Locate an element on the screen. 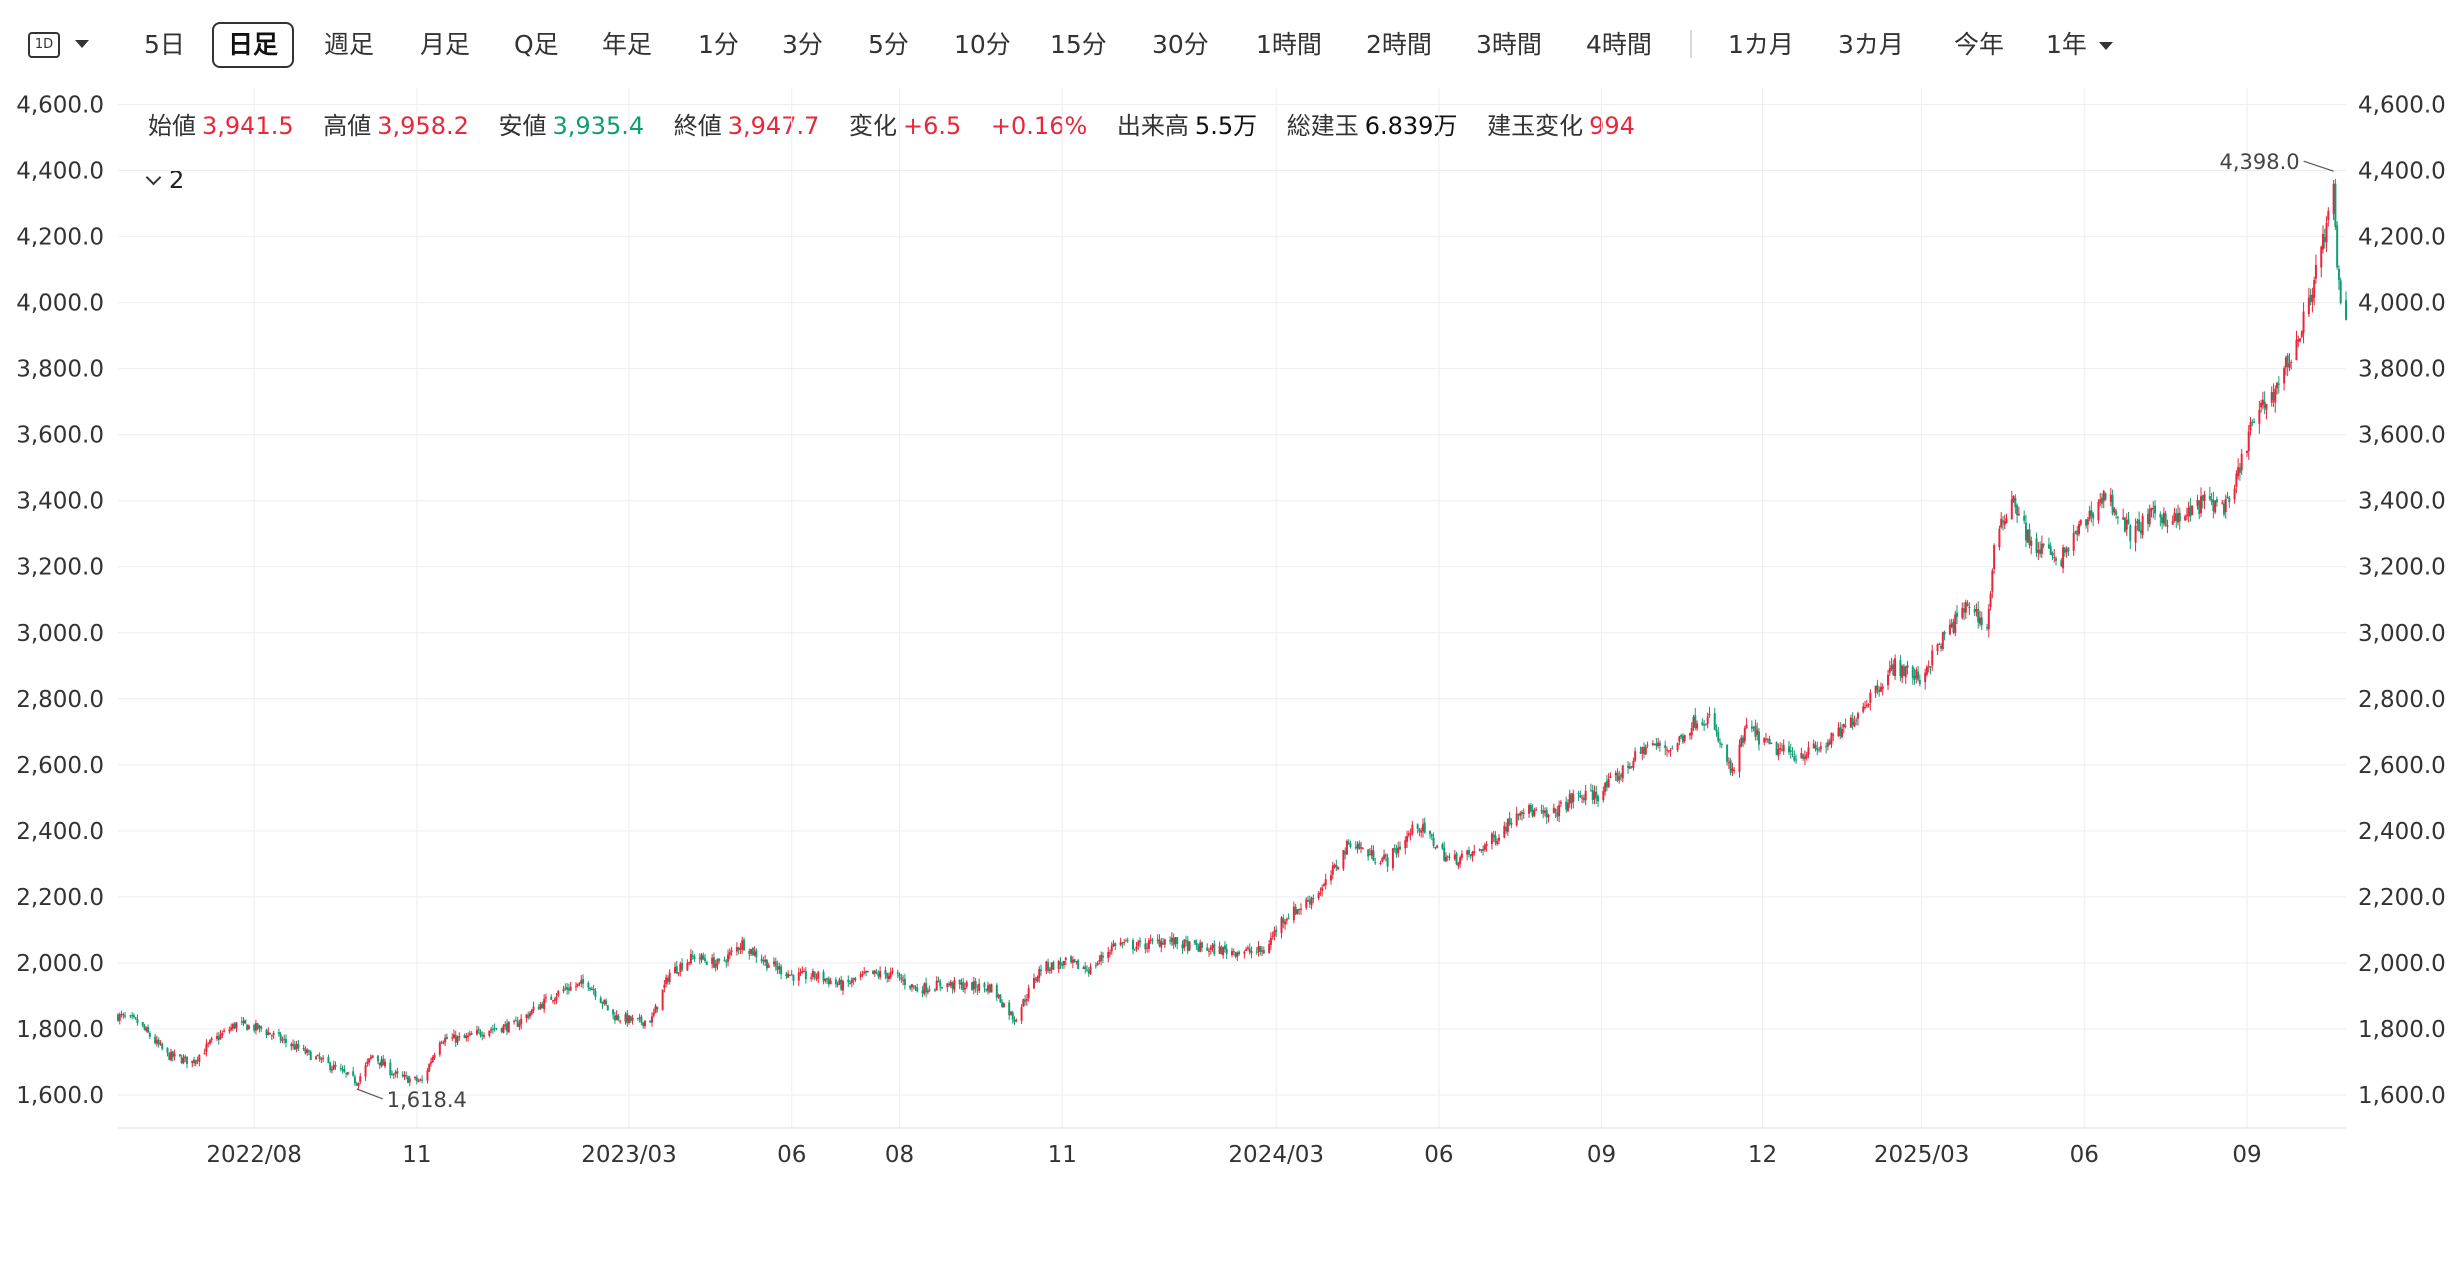  interval-12: 1時間 is located at coordinates (1289, 44).